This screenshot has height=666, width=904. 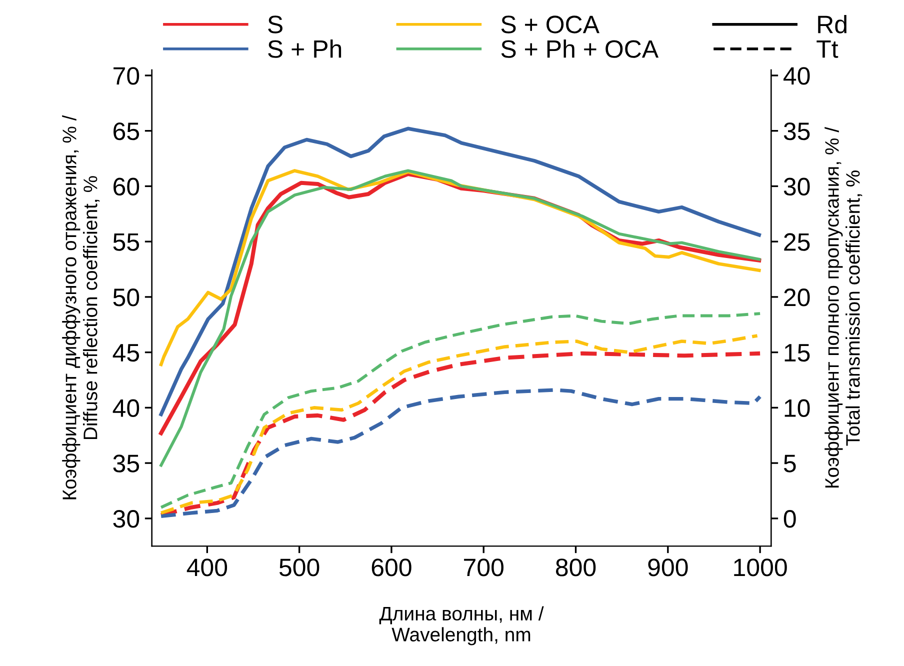 What do you see at coordinates (843, 307) in the screenshot?
I see `y2-axis-title: Коэффициент полного пропускания, % / Total transmission coefficient, %` at bounding box center [843, 307].